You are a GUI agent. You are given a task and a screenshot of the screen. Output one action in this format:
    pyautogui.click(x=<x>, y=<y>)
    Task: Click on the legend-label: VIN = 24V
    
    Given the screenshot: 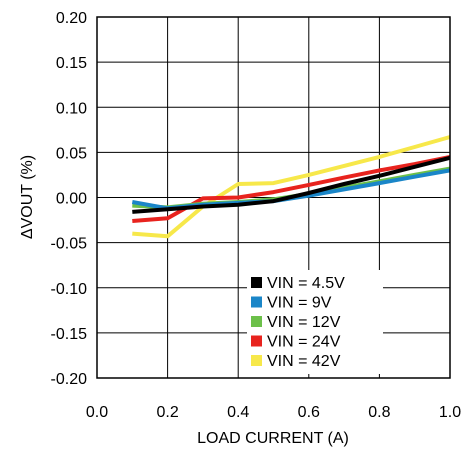 What is the action you would take?
    pyautogui.click(x=304, y=342)
    